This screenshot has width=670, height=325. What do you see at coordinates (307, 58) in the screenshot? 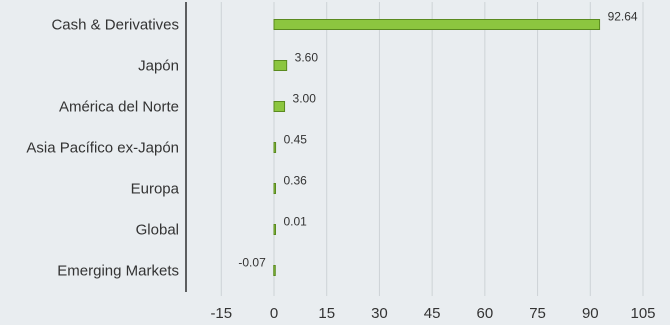
I see `data-label: 3.60` at bounding box center [307, 58].